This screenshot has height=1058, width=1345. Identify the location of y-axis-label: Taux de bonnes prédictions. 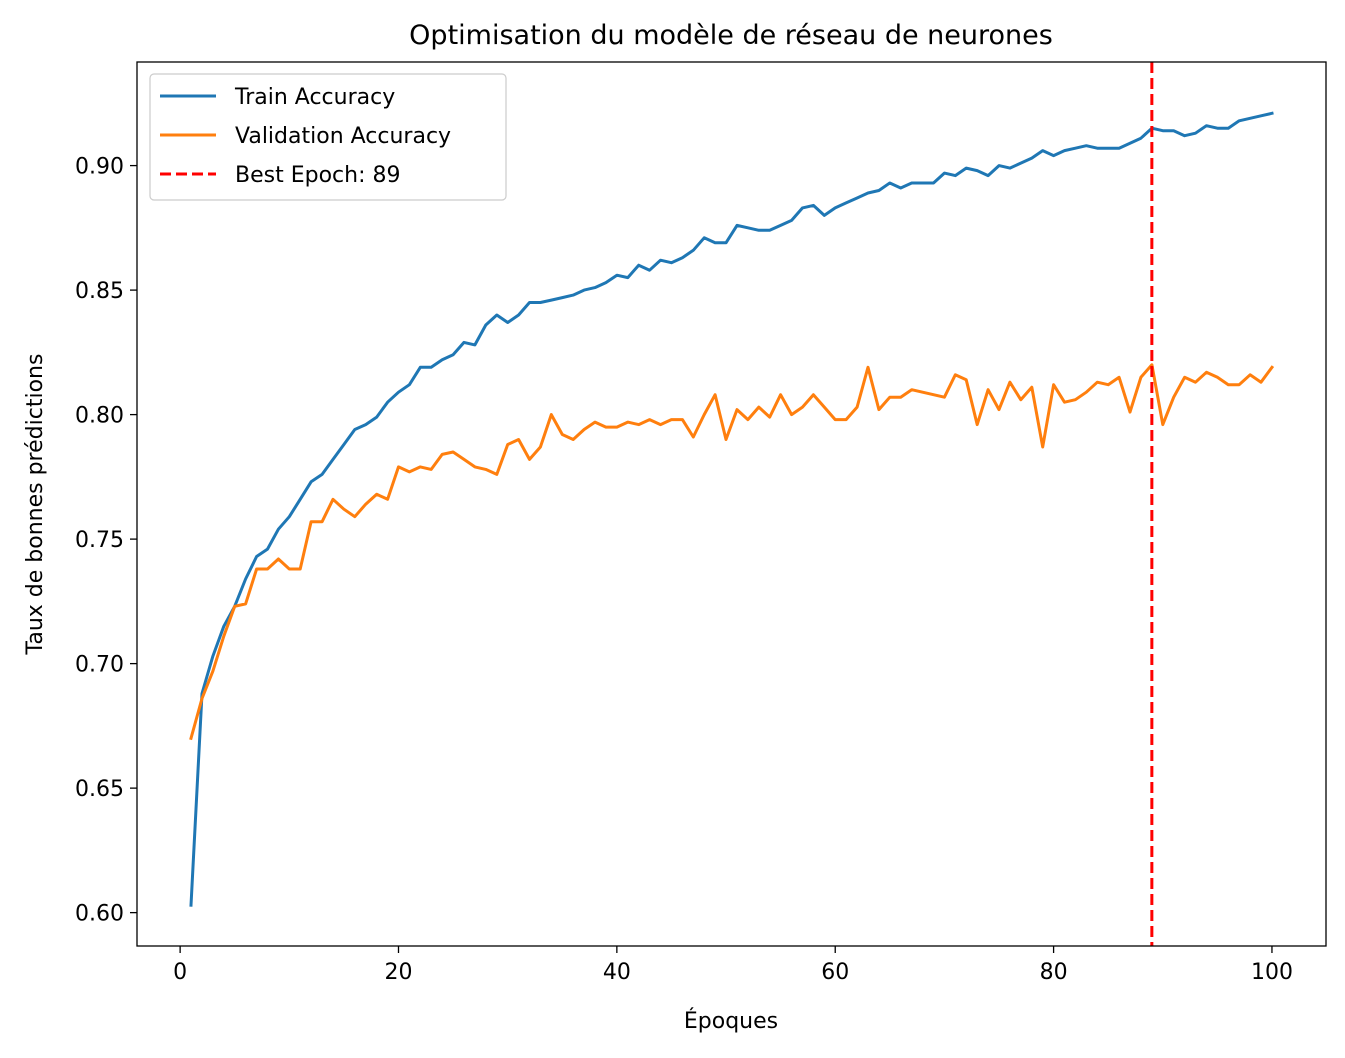
(35, 505).